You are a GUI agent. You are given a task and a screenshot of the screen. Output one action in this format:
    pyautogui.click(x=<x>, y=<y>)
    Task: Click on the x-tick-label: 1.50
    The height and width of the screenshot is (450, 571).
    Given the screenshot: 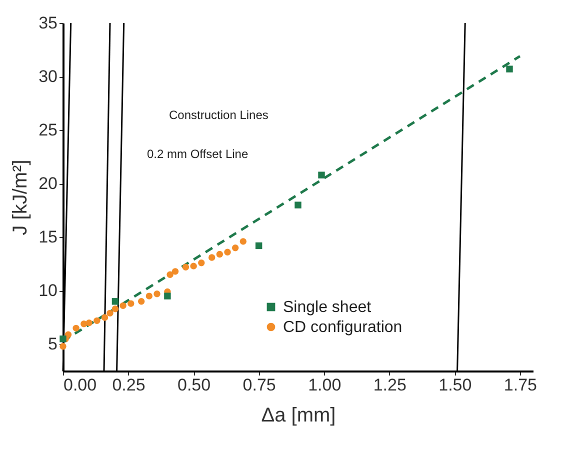 What is the action you would take?
    pyautogui.click(x=455, y=385)
    